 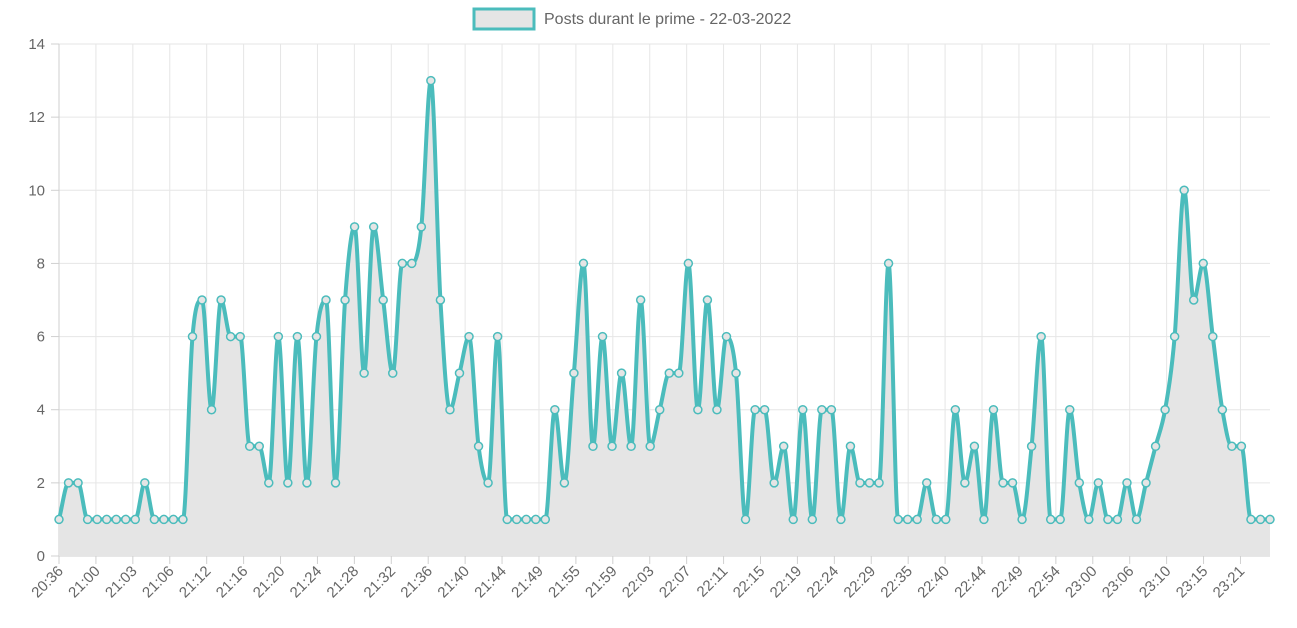 What do you see at coordinates (504, 19) in the screenshot?
I see `legend-swatch` at bounding box center [504, 19].